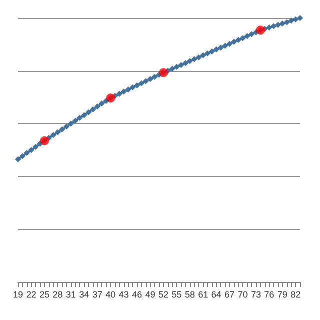 This screenshot has width=320, height=320. Describe the element at coordinates (111, 295) in the screenshot. I see `x-tick-label: 40` at that location.